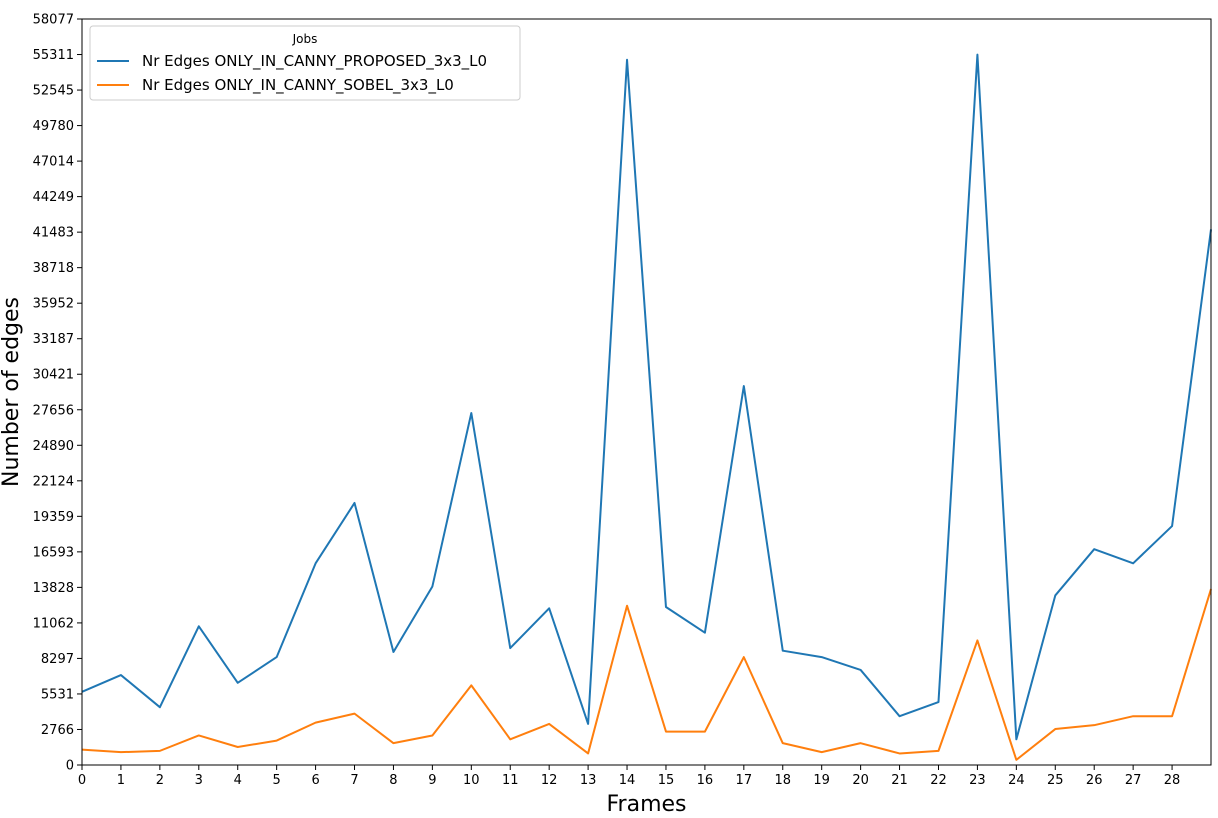 The width and height of the screenshot is (1218, 818). What do you see at coordinates (53, 233) in the screenshot?
I see `y-tick-label: 41483` at bounding box center [53, 233].